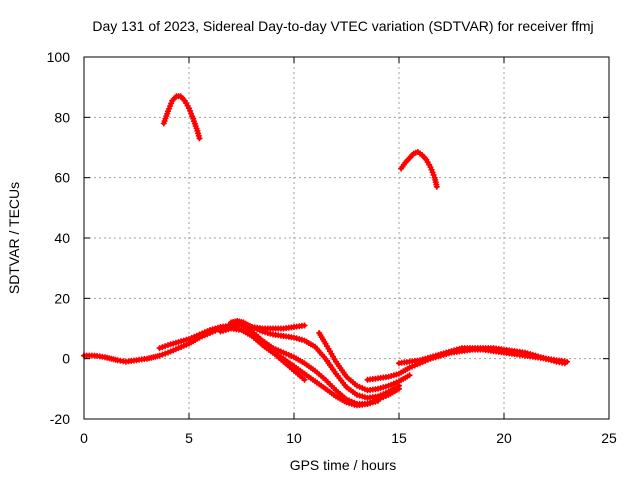 The image size is (640, 480). Describe the element at coordinates (62, 238) in the screenshot. I see `y-tick-label: 40` at that location.